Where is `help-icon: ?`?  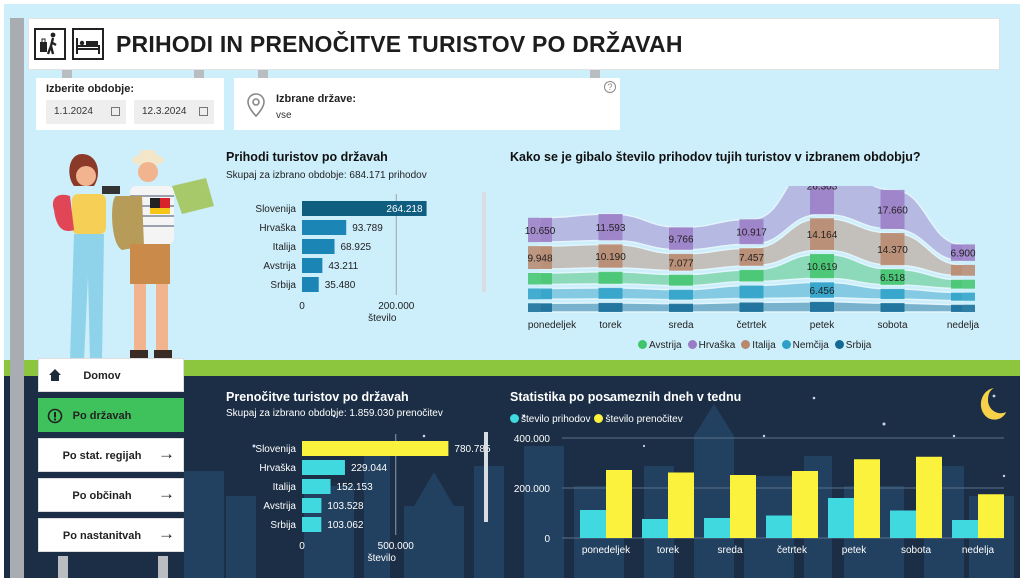 help-icon: ? is located at coordinates (610, 87).